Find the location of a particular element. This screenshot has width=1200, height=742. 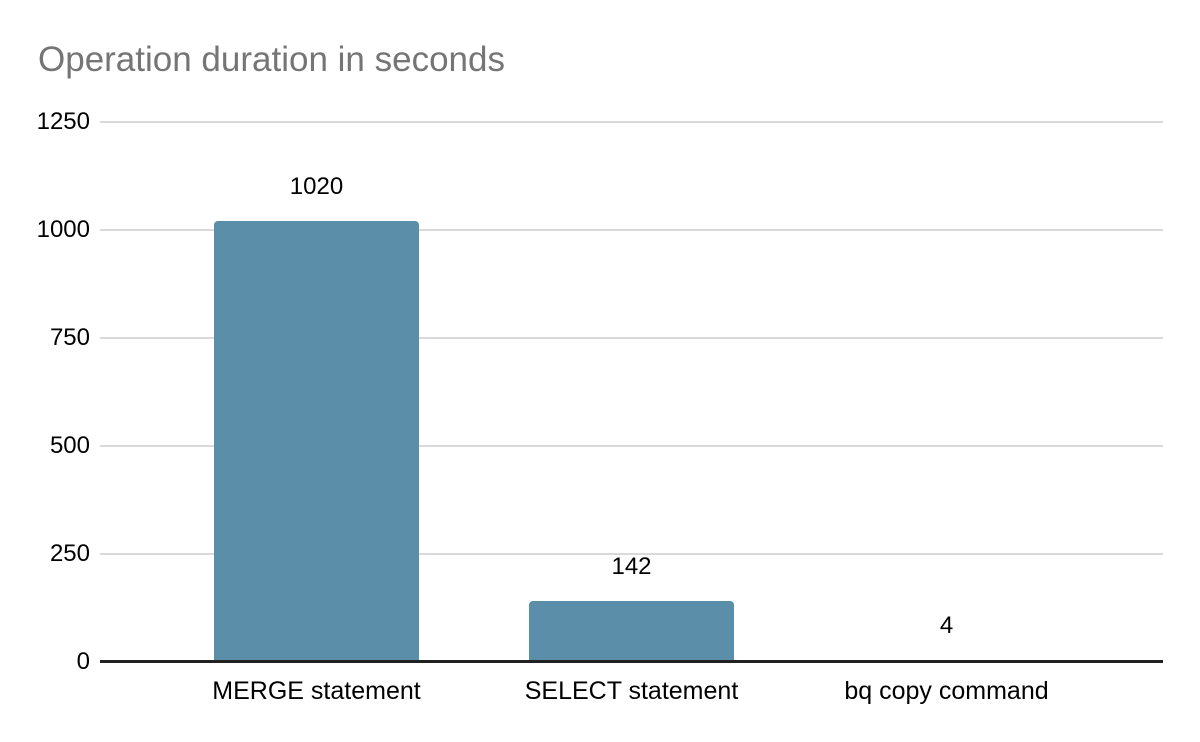

y-axis-tick-label: 500 is located at coordinates (69, 445).